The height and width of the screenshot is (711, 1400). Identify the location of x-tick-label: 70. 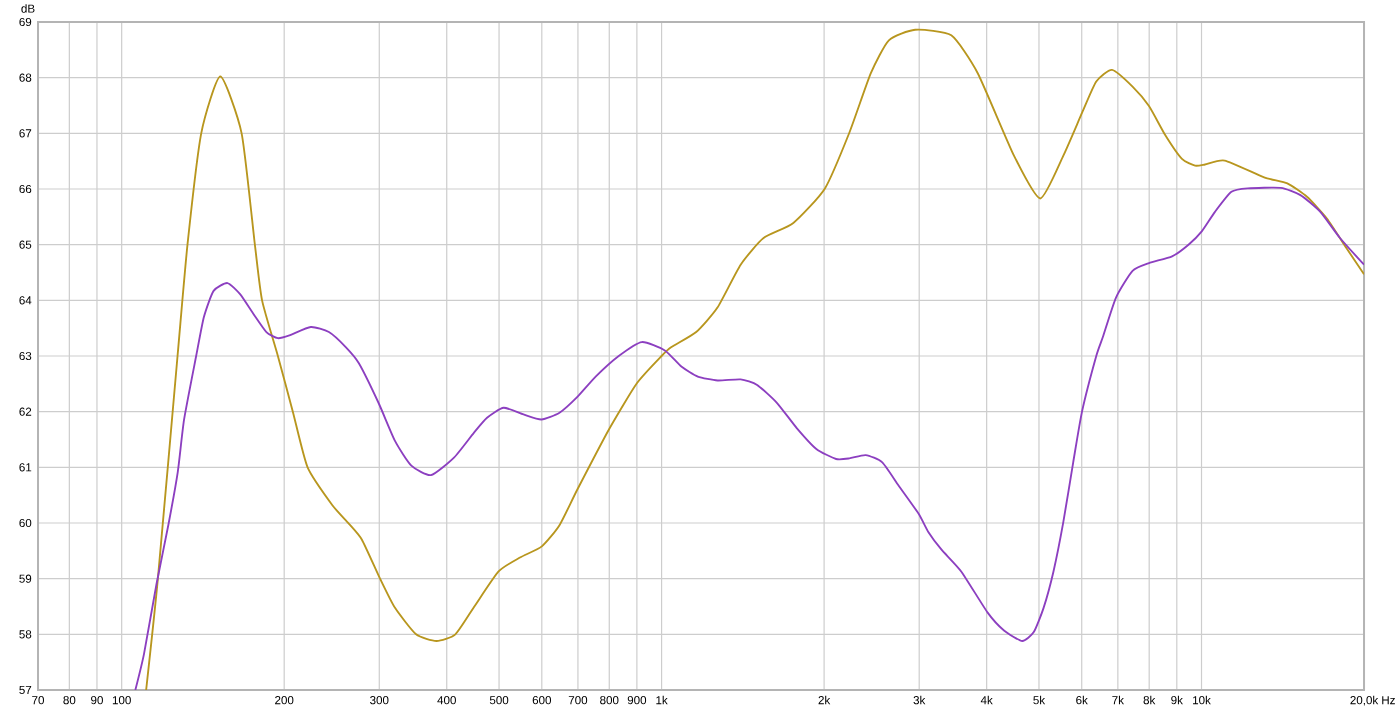
(38, 700).